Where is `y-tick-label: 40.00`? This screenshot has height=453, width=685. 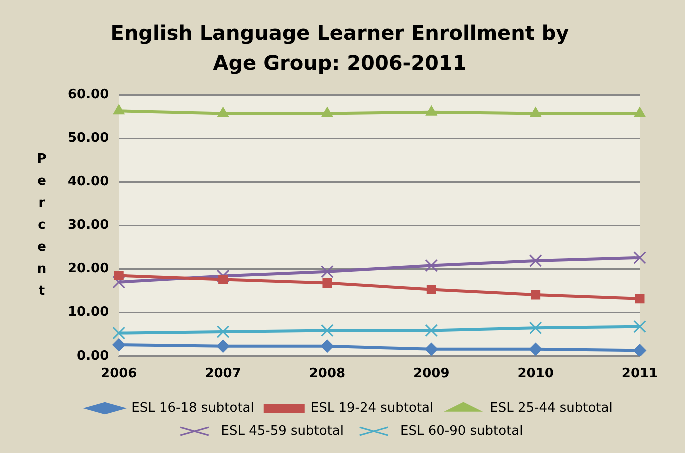
y-tick-label: 40.00 is located at coordinates (89, 182).